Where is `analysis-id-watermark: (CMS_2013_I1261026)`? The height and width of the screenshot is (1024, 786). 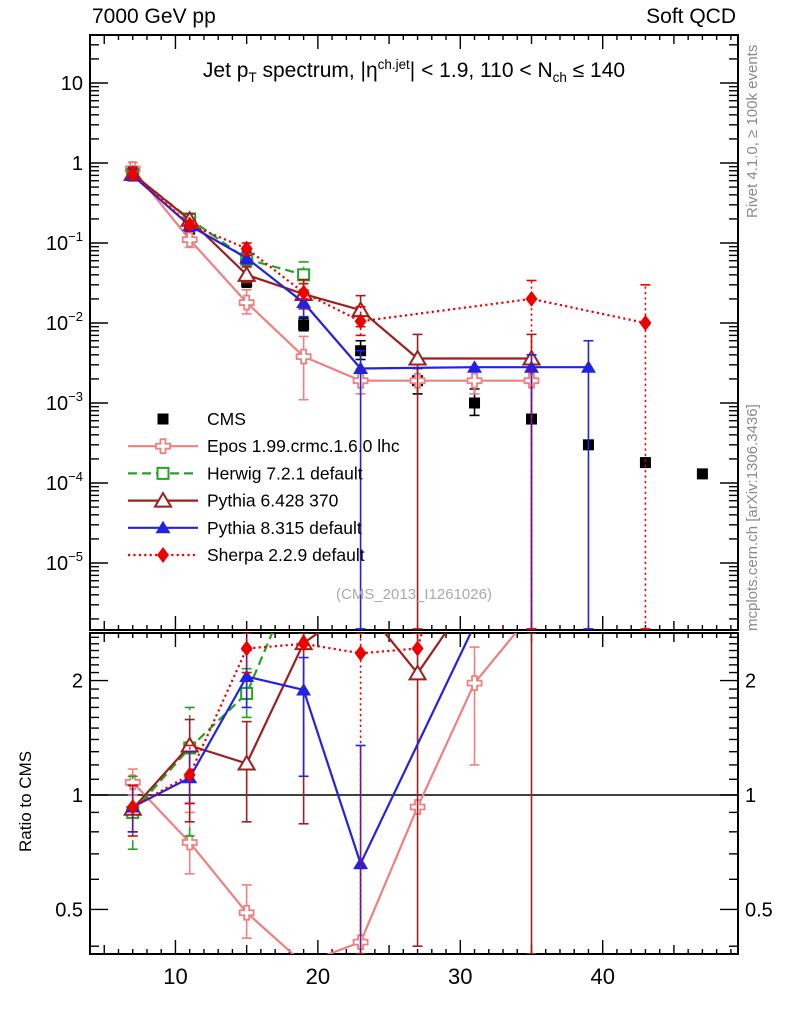 analysis-id-watermark: (CMS_2013_I1261026) is located at coordinates (414, 594).